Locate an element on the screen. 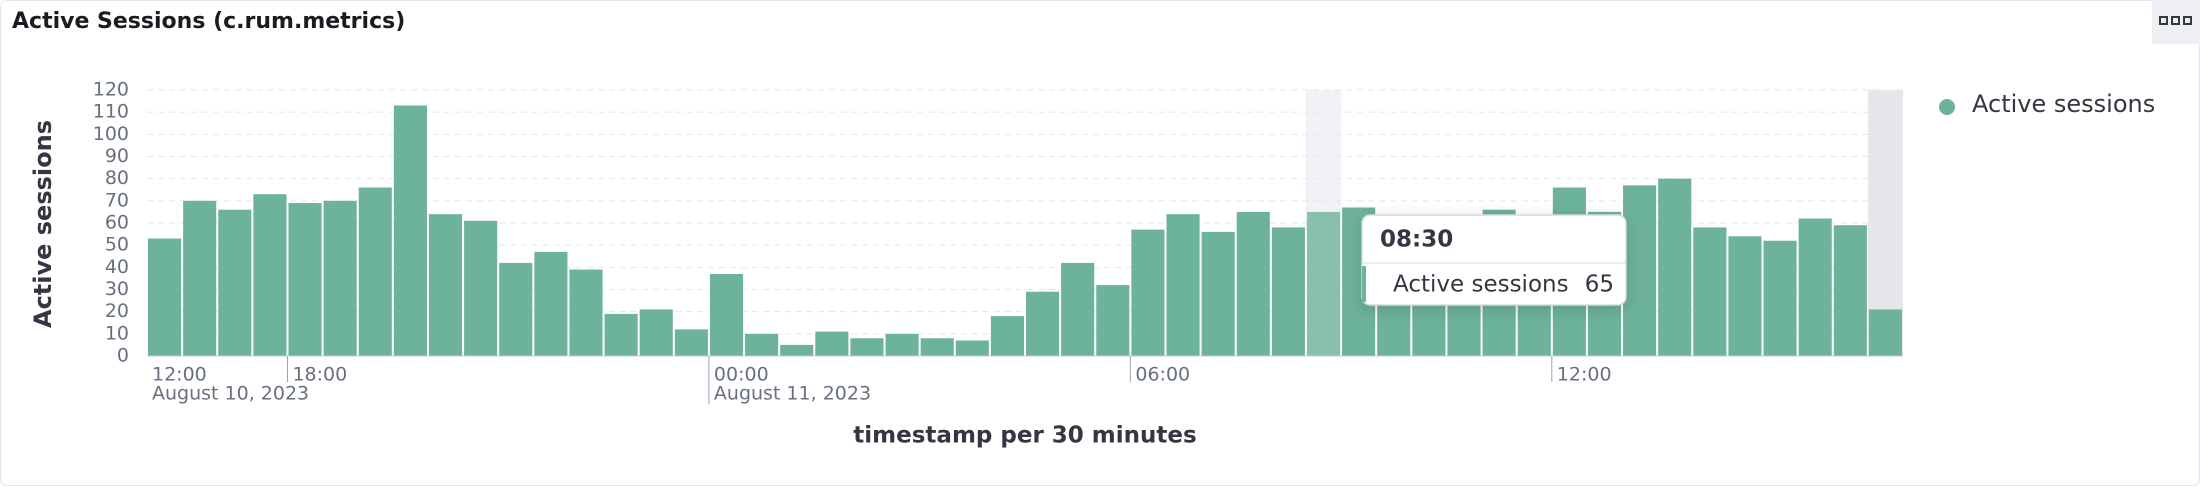 The width and height of the screenshot is (2200, 490). tooltip: 08:30 Active sessions 65 is located at coordinates (1494, 260).